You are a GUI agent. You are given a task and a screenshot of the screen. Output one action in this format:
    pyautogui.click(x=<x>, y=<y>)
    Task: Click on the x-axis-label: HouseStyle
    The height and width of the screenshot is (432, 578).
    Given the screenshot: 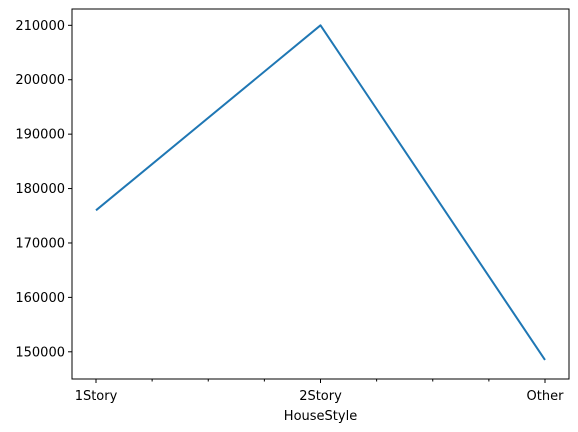 What is the action you would take?
    pyautogui.click(x=320, y=416)
    